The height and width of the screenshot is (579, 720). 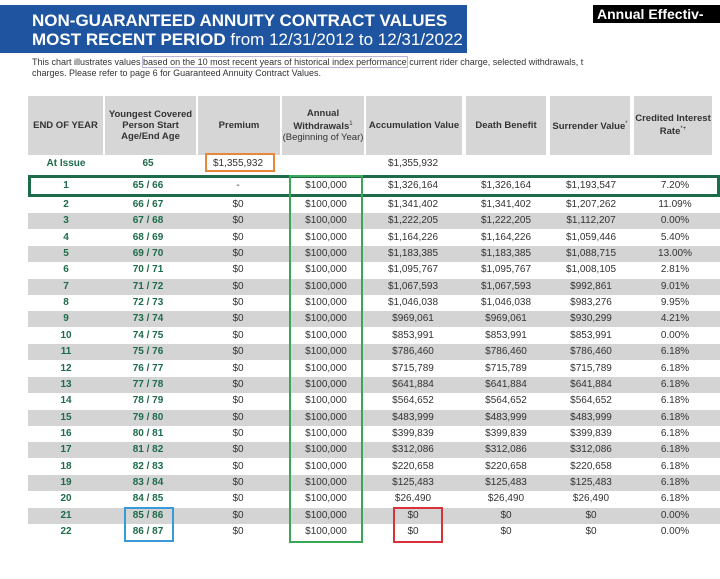 I want to click on cell-end-of-year: 5, so click(x=66, y=254).